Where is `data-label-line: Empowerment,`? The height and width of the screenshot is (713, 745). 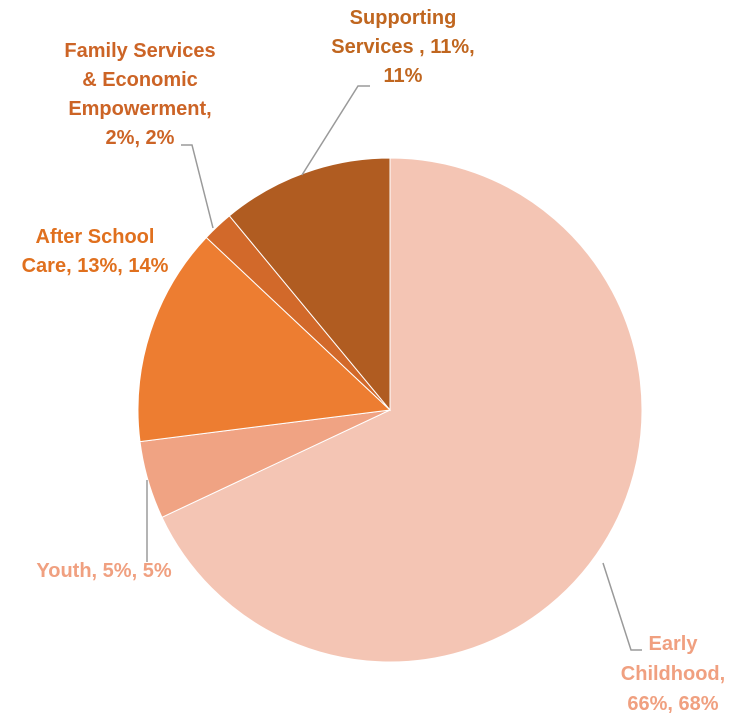
data-label-line: Empowerment, is located at coordinates (139, 109).